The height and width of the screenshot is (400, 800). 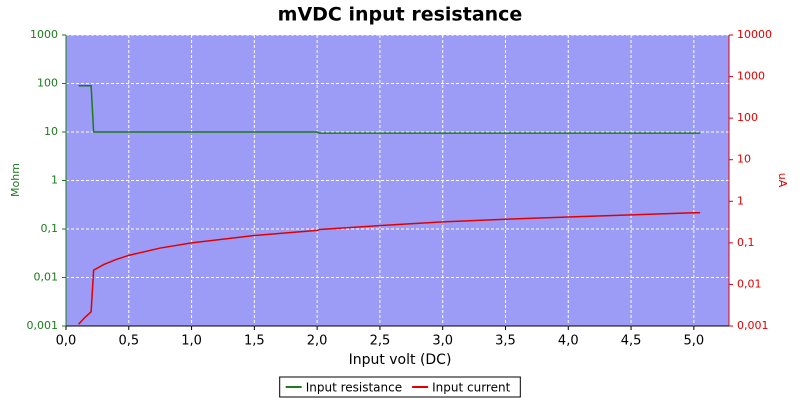 What do you see at coordinates (442, 341) in the screenshot?
I see `x-tick-label: 3,0` at bounding box center [442, 341].